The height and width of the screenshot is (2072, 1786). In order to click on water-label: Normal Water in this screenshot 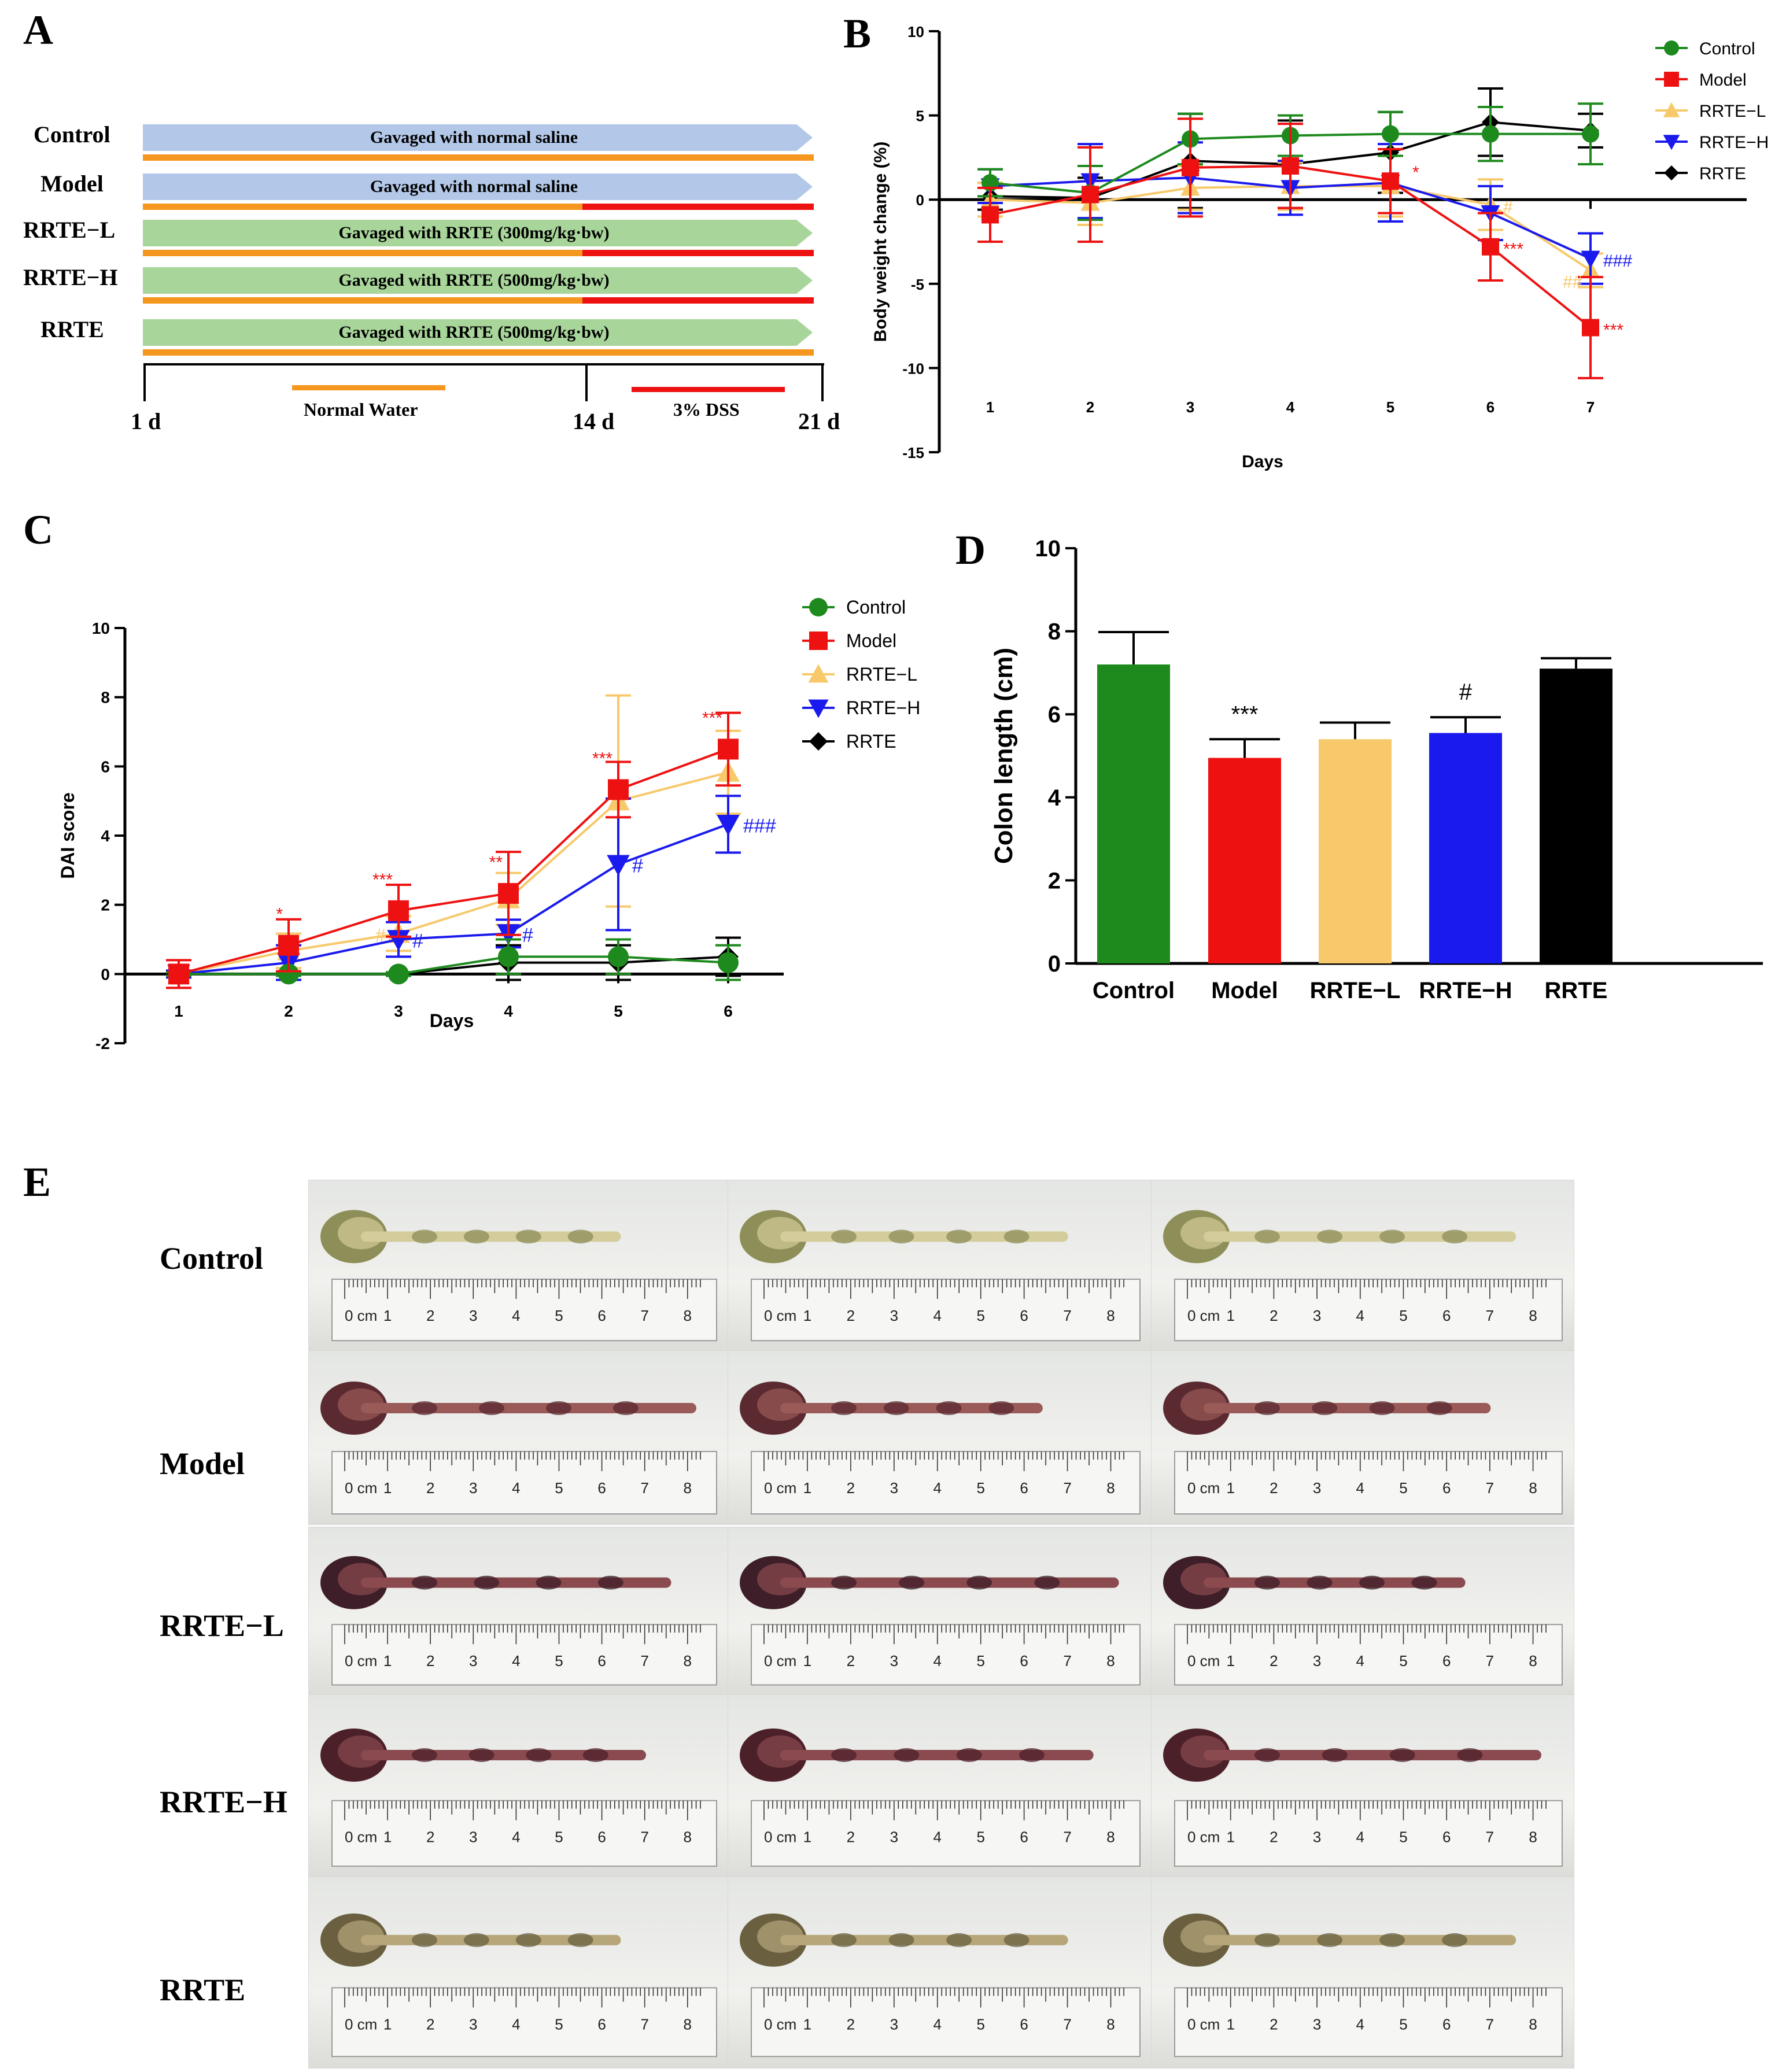, I will do `click(361, 409)`.